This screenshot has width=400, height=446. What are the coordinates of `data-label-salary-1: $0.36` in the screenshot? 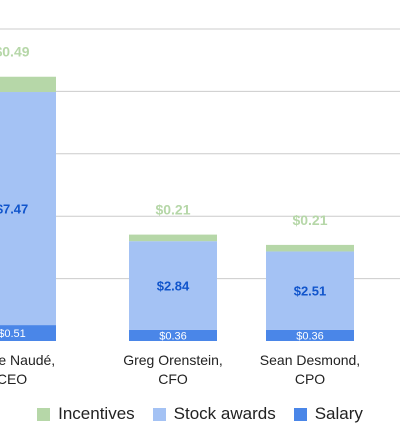 It's located at (173, 336).